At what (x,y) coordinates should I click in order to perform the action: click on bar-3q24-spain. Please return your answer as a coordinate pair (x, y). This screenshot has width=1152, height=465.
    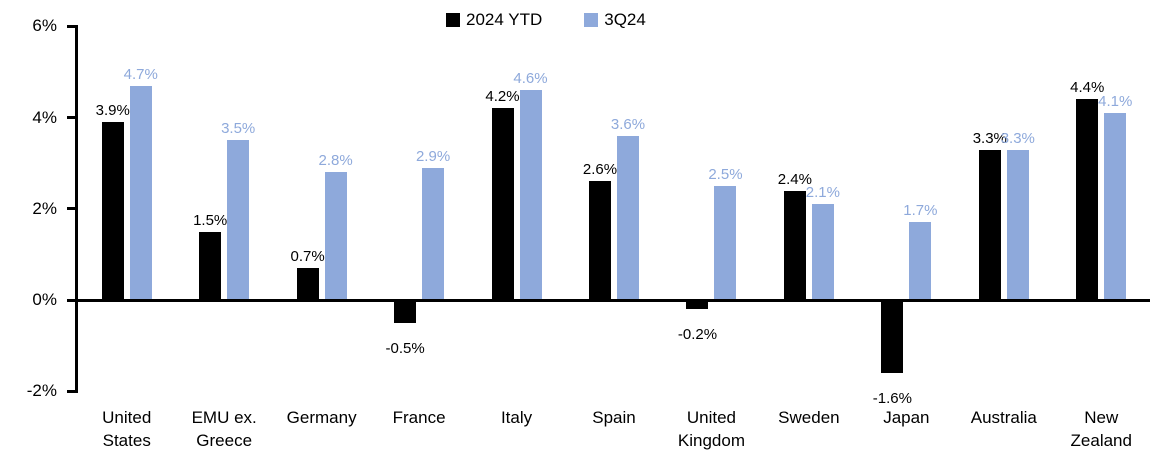
    Looking at the image, I should click on (628, 217).